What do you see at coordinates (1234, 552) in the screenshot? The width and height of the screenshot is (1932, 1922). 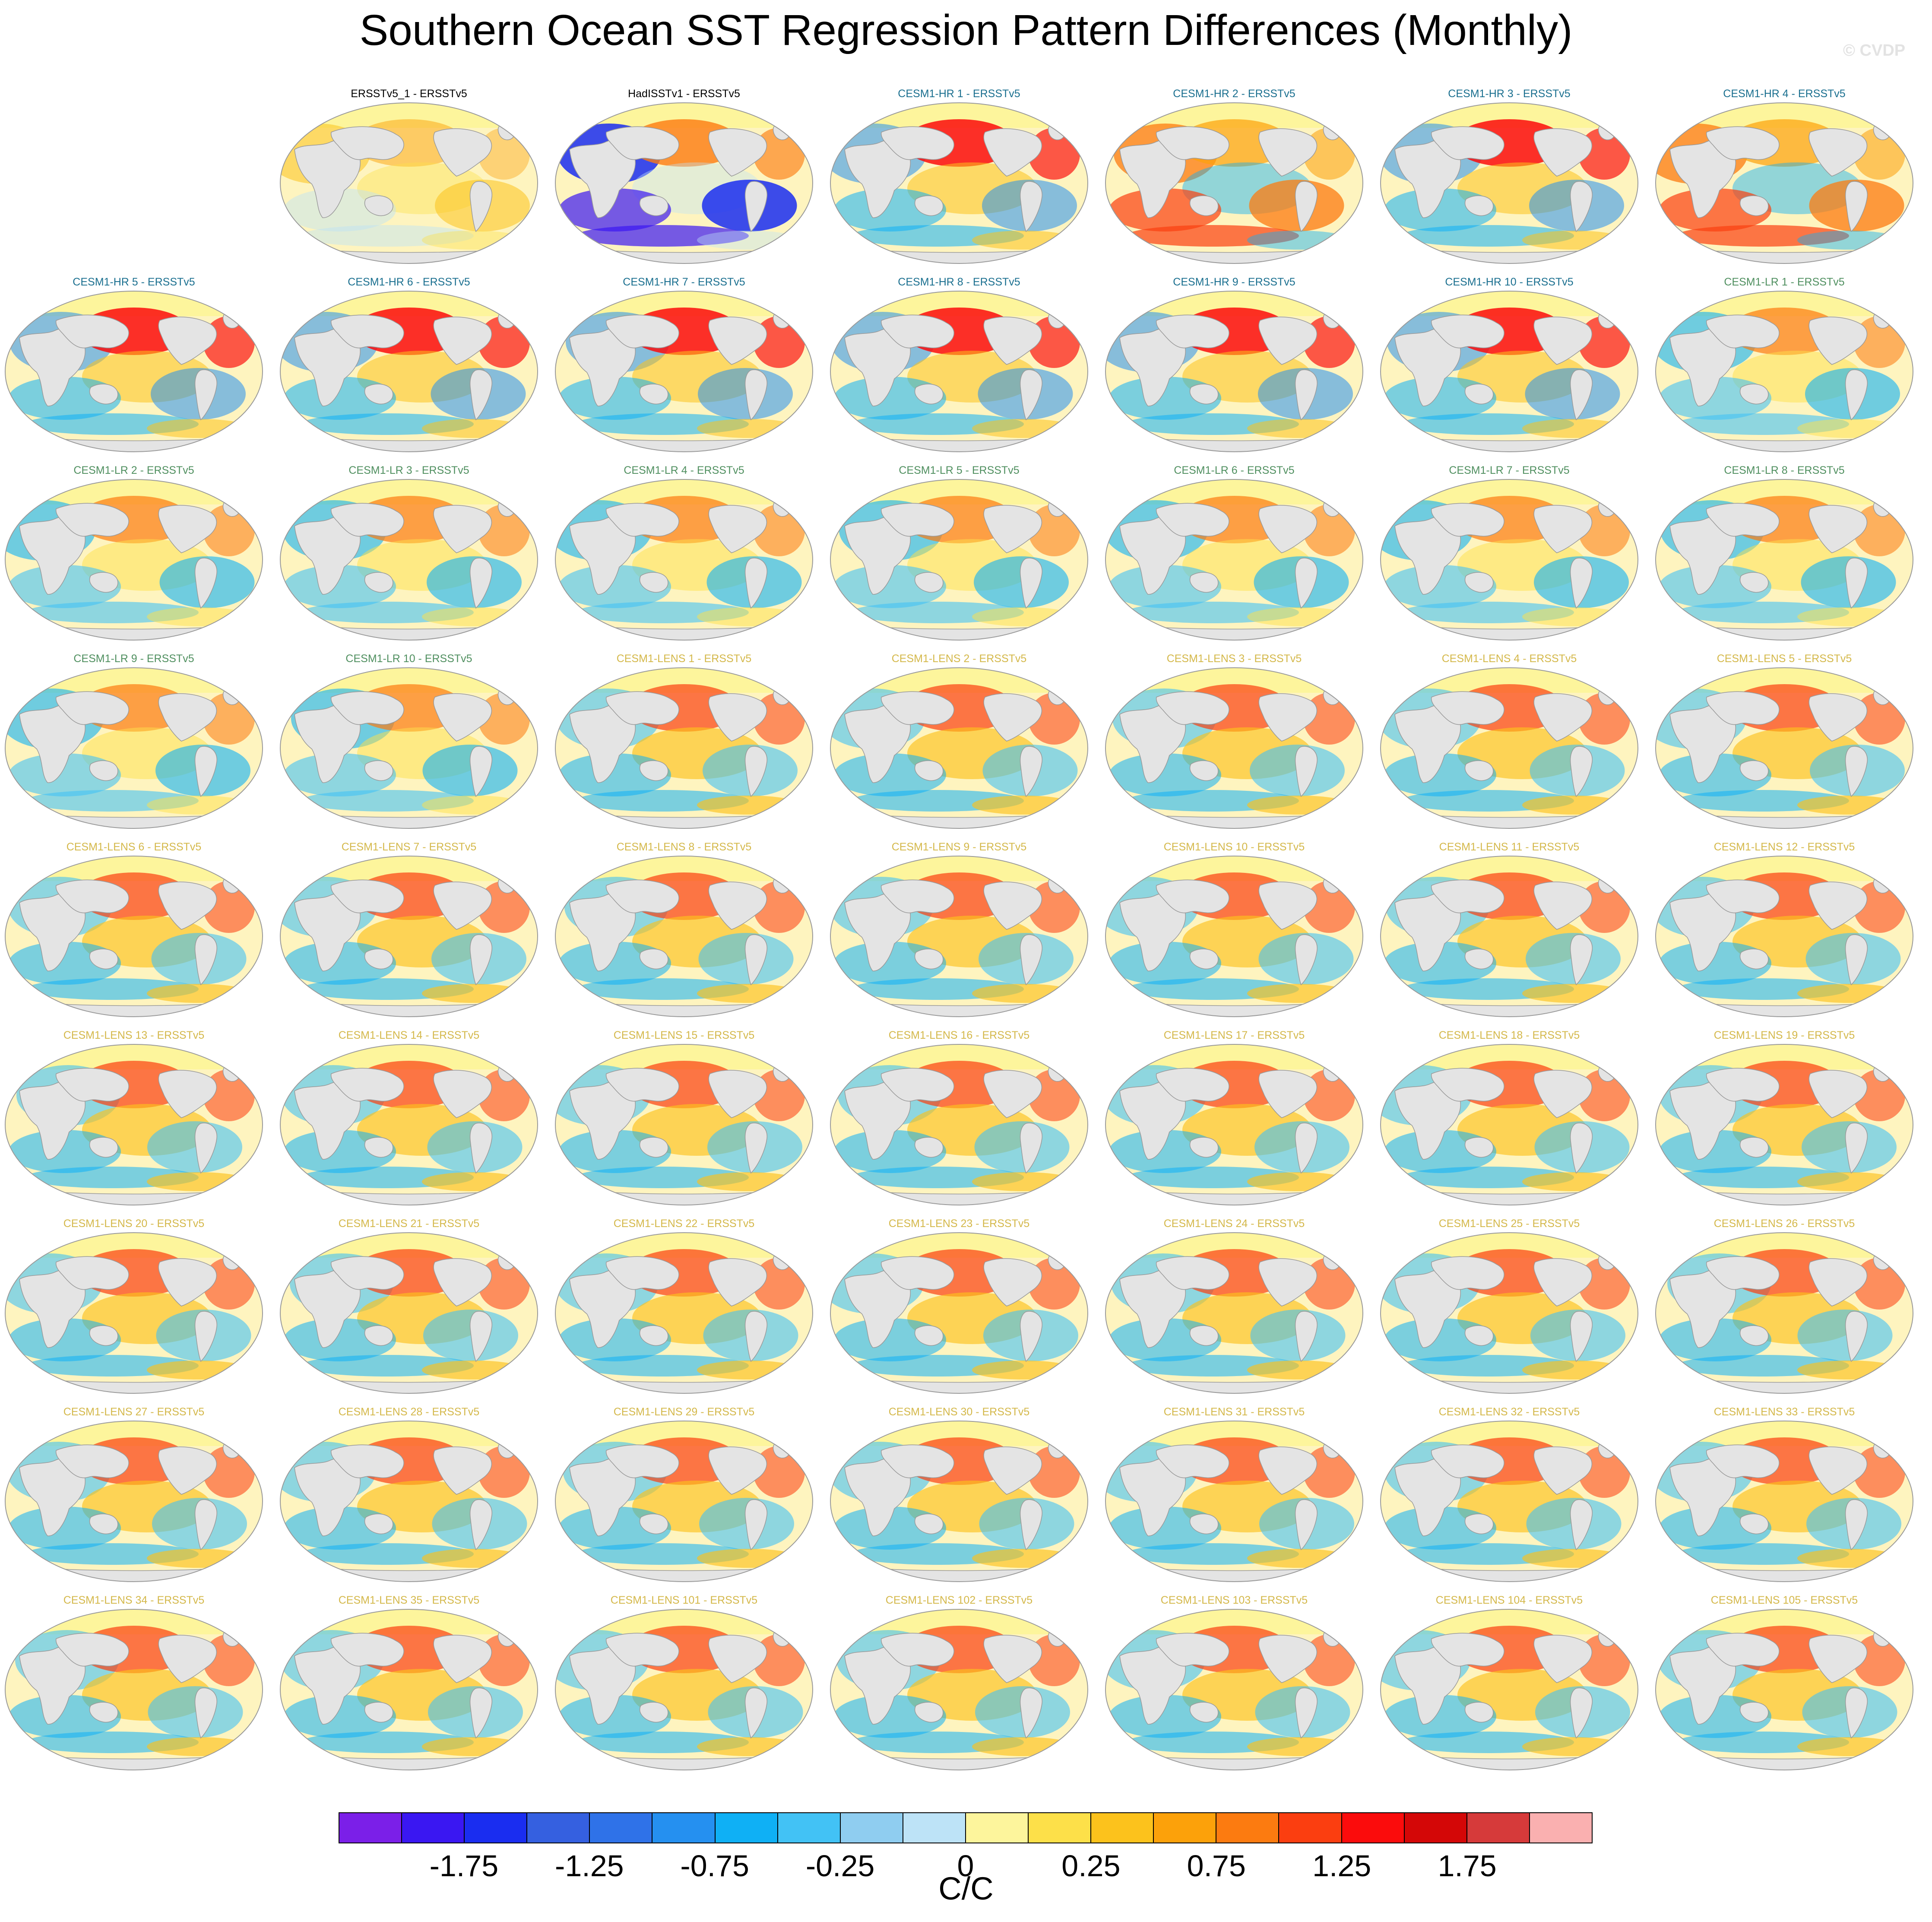 I see `map-panel: CESM1-LR 6 - ERSSTv5` at bounding box center [1234, 552].